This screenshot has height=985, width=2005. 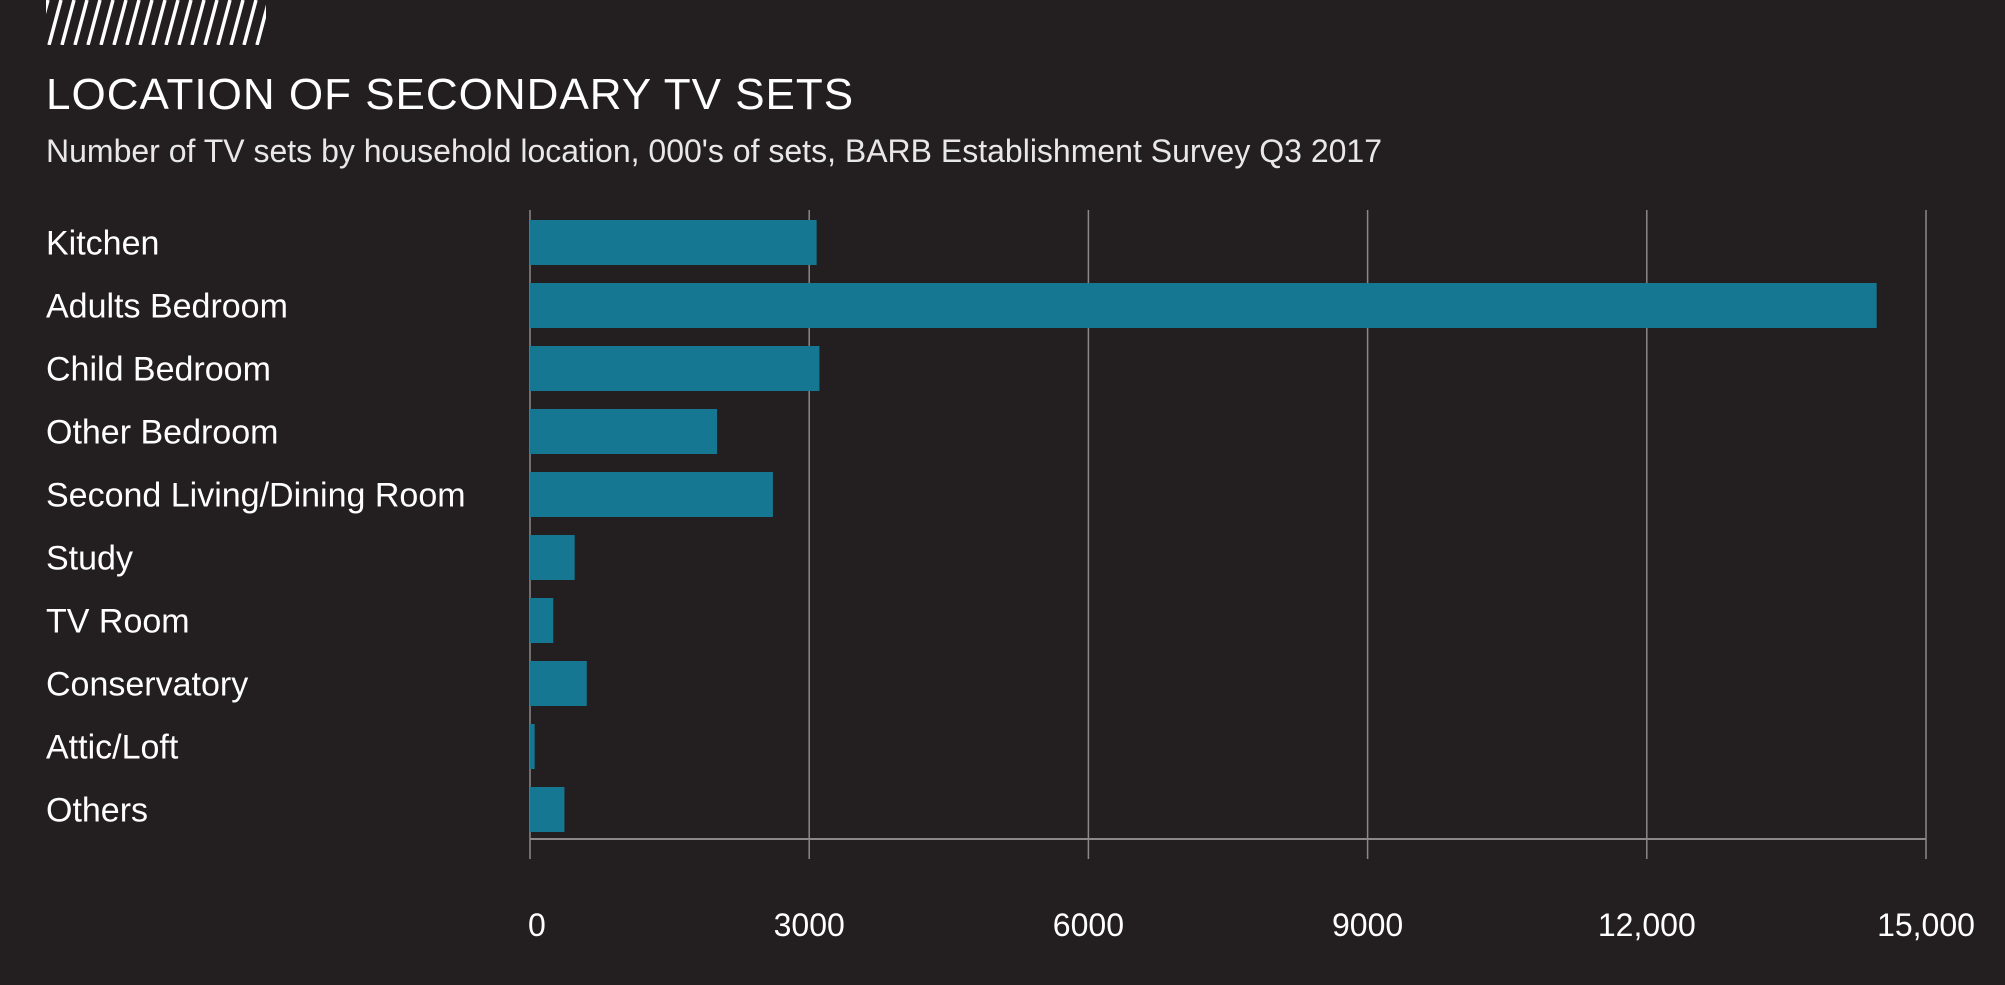 I want to click on category-label: Other Bedroom, so click(x=162, y=433).